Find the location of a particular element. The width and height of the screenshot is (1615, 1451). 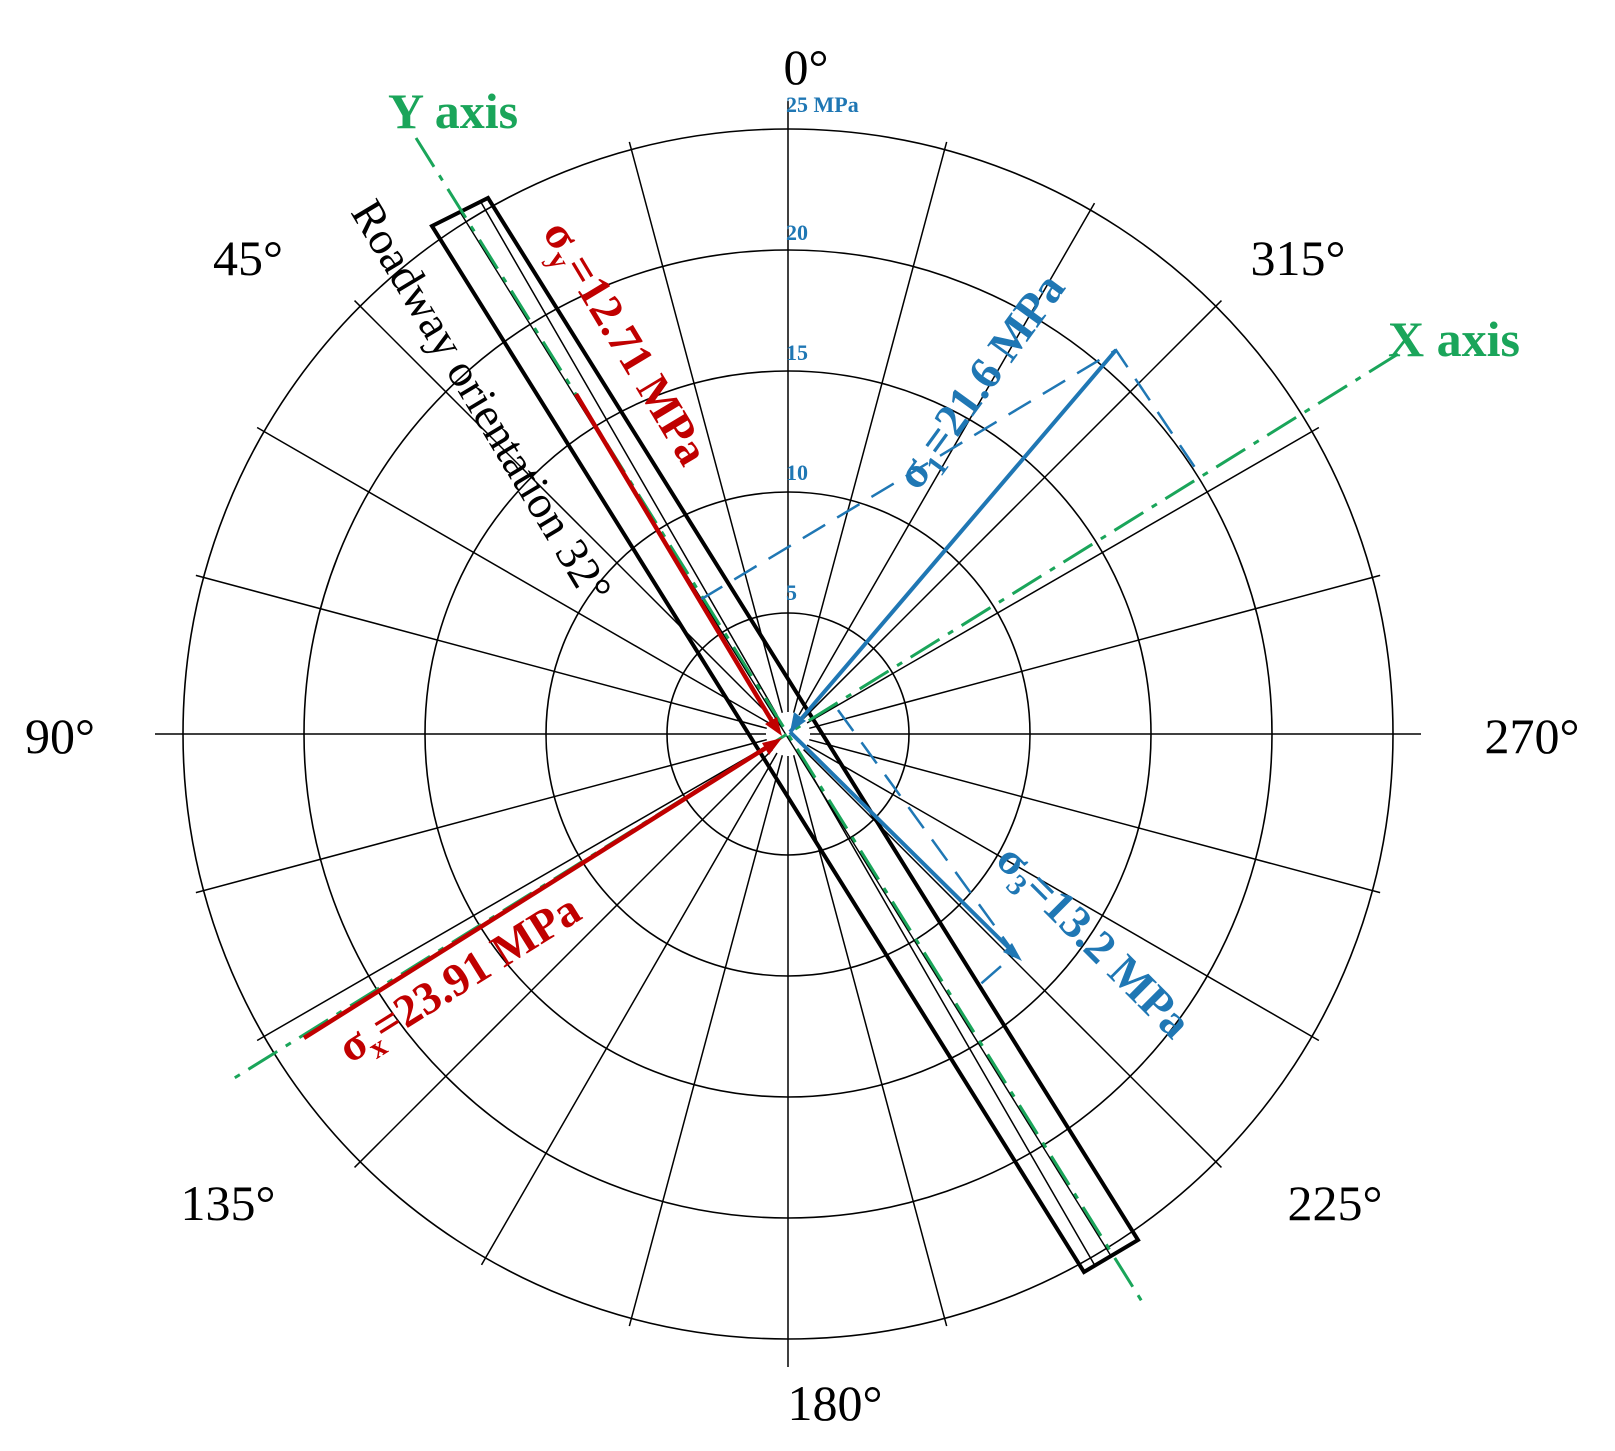

sigma-3-label: σ3=13.2 MPa is located at coordinates (1092, 943).